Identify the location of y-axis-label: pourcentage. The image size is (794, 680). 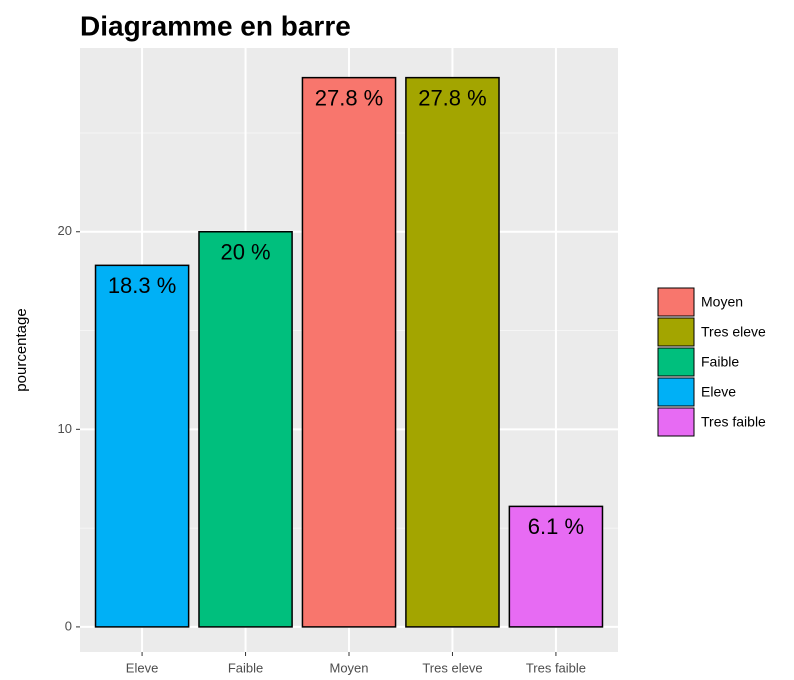
(21, 349).